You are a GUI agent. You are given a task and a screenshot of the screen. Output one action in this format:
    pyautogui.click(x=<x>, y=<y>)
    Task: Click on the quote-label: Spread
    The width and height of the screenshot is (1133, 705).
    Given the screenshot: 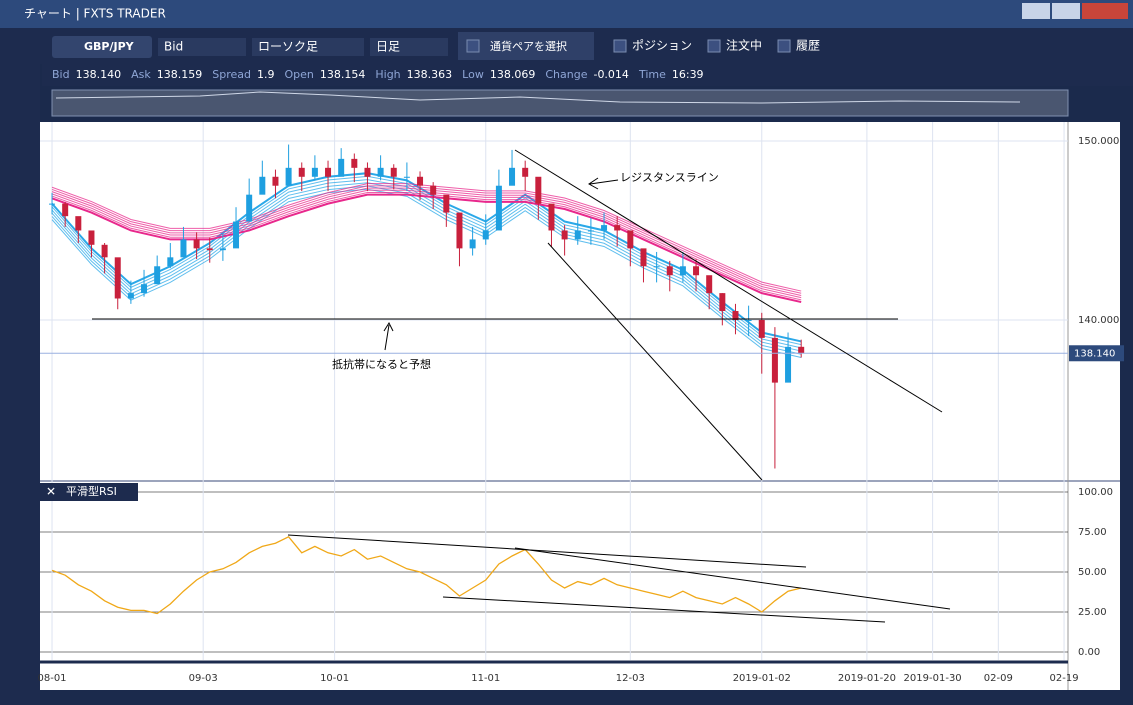 What is the action you would take?
    pyautogui.click(x=231, y=74)
    